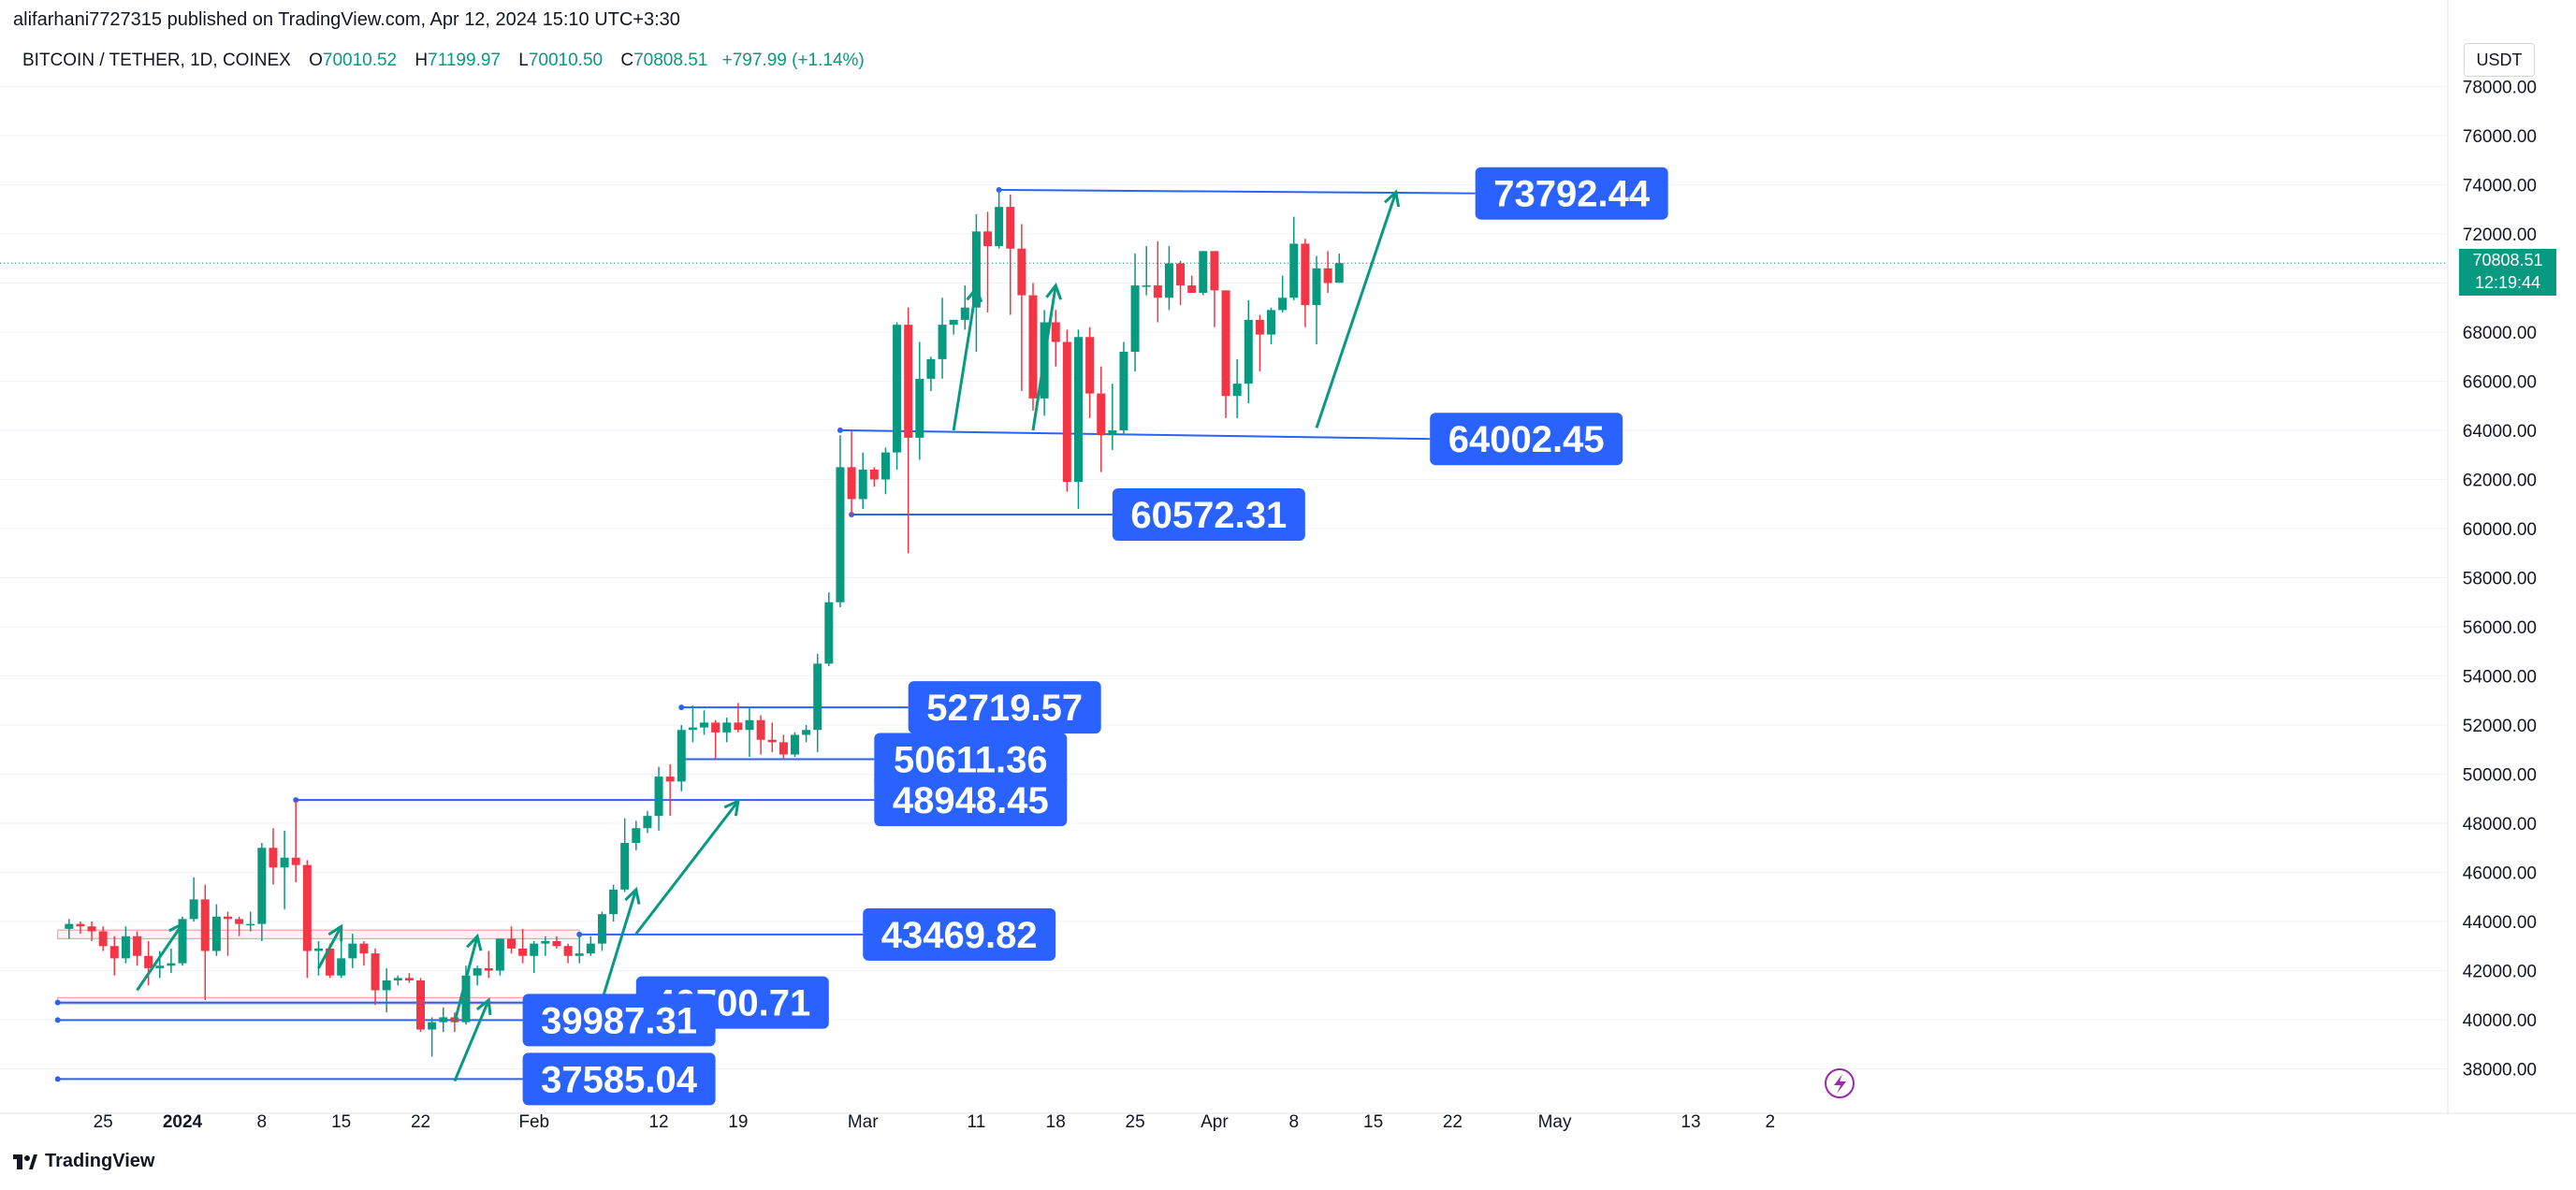  Describe the element at coordinates (2500, 628) in the screenshot. I see `y-tick-label: 56000.00` at that location.